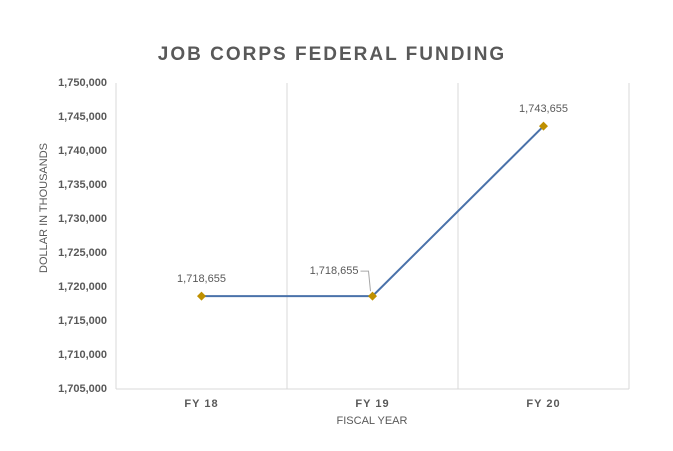  I want to click on x-tick-label: FY 20, so click(543, 404).